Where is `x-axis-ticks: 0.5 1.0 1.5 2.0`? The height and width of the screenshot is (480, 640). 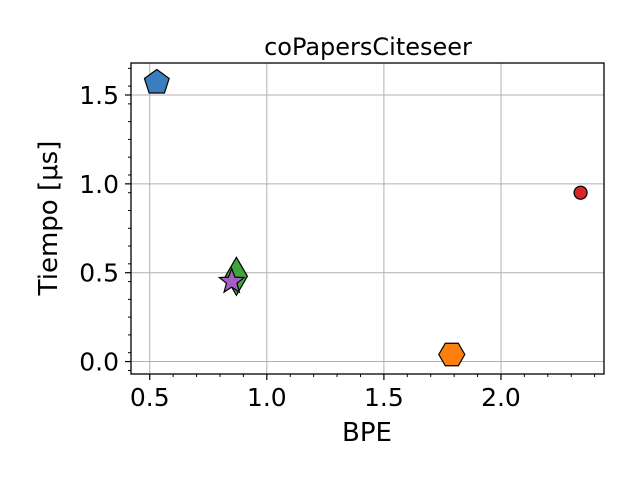 x-axis-ticks: 0.5 1.0 1.5 2.0 is located at coordinates (325, 393).